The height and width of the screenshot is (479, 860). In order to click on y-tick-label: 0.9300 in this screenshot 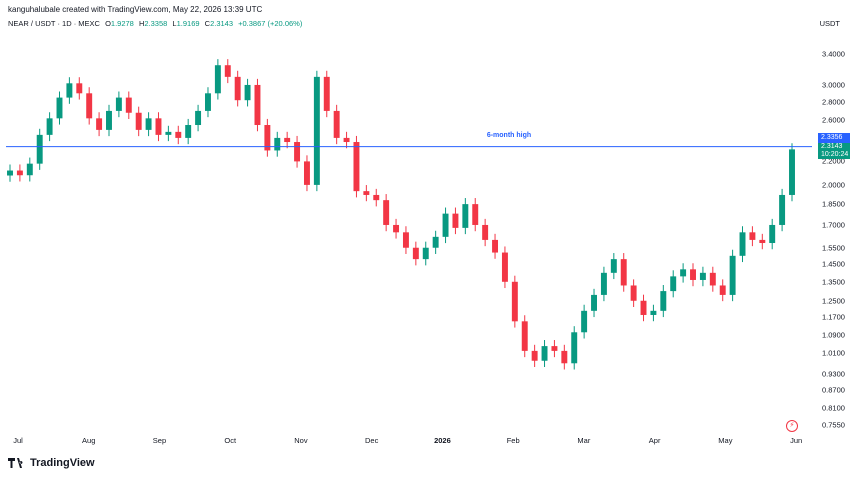, I will do `click(833, 374)`.